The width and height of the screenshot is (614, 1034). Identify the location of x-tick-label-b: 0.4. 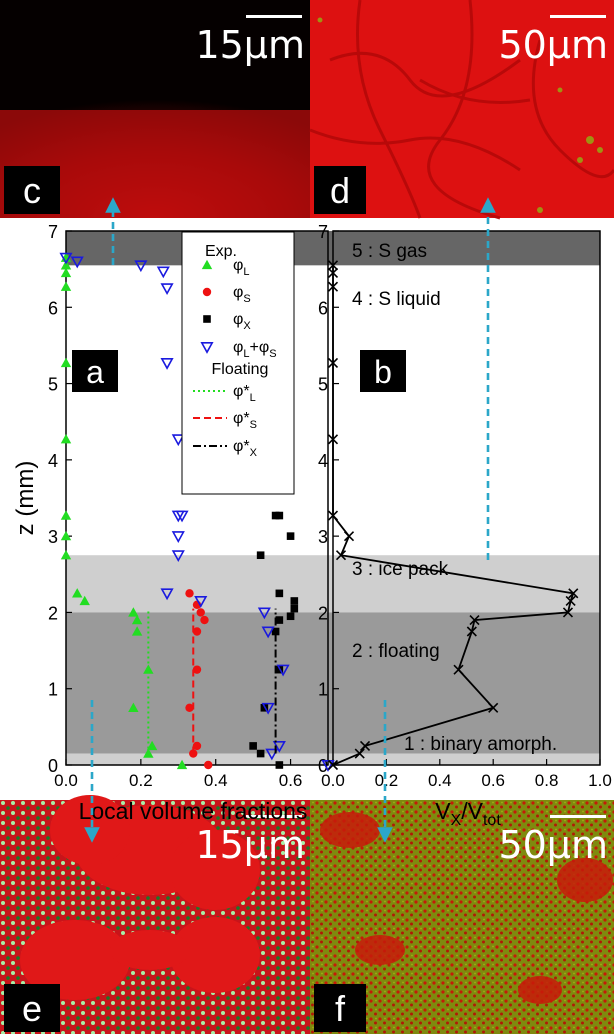
(440, 780).